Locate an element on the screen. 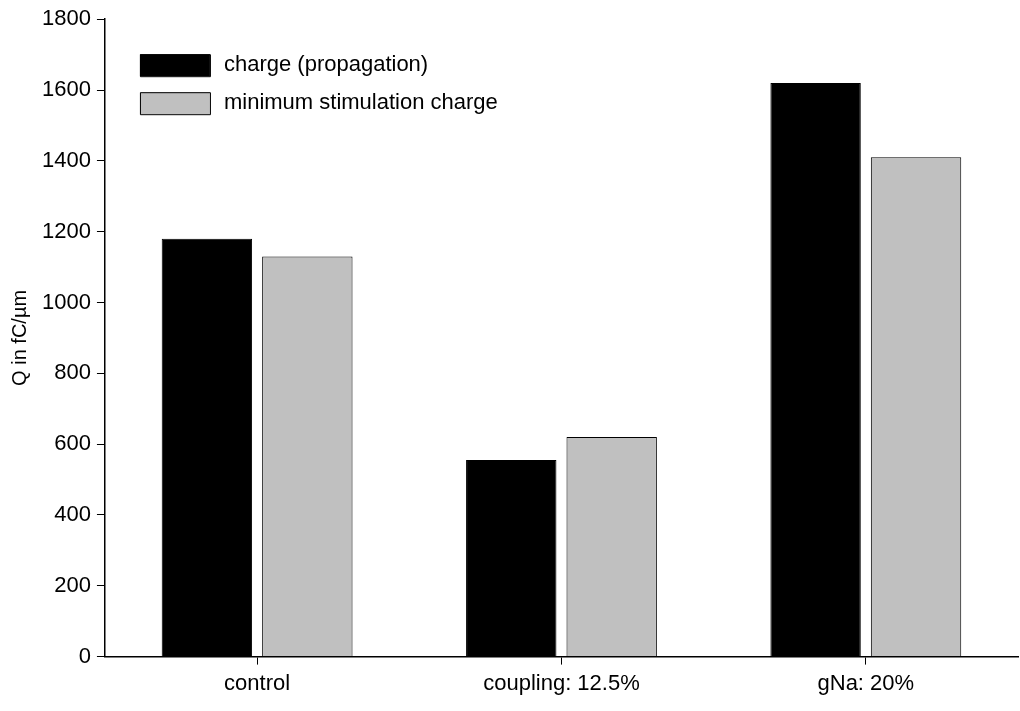 This screenshot has width=1020, height=711. y-axis-title: Q in fC/µm is located at coordinates (18, 337).